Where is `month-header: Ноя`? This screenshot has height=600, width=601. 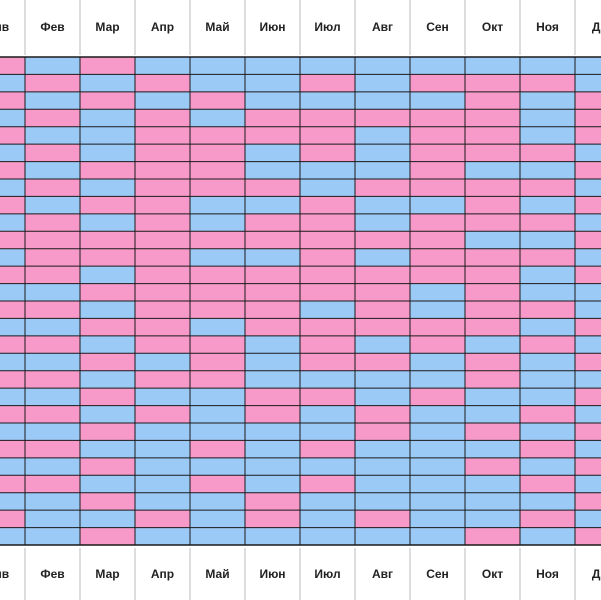
month-header: Ноя is located at coordinates (547, 27).